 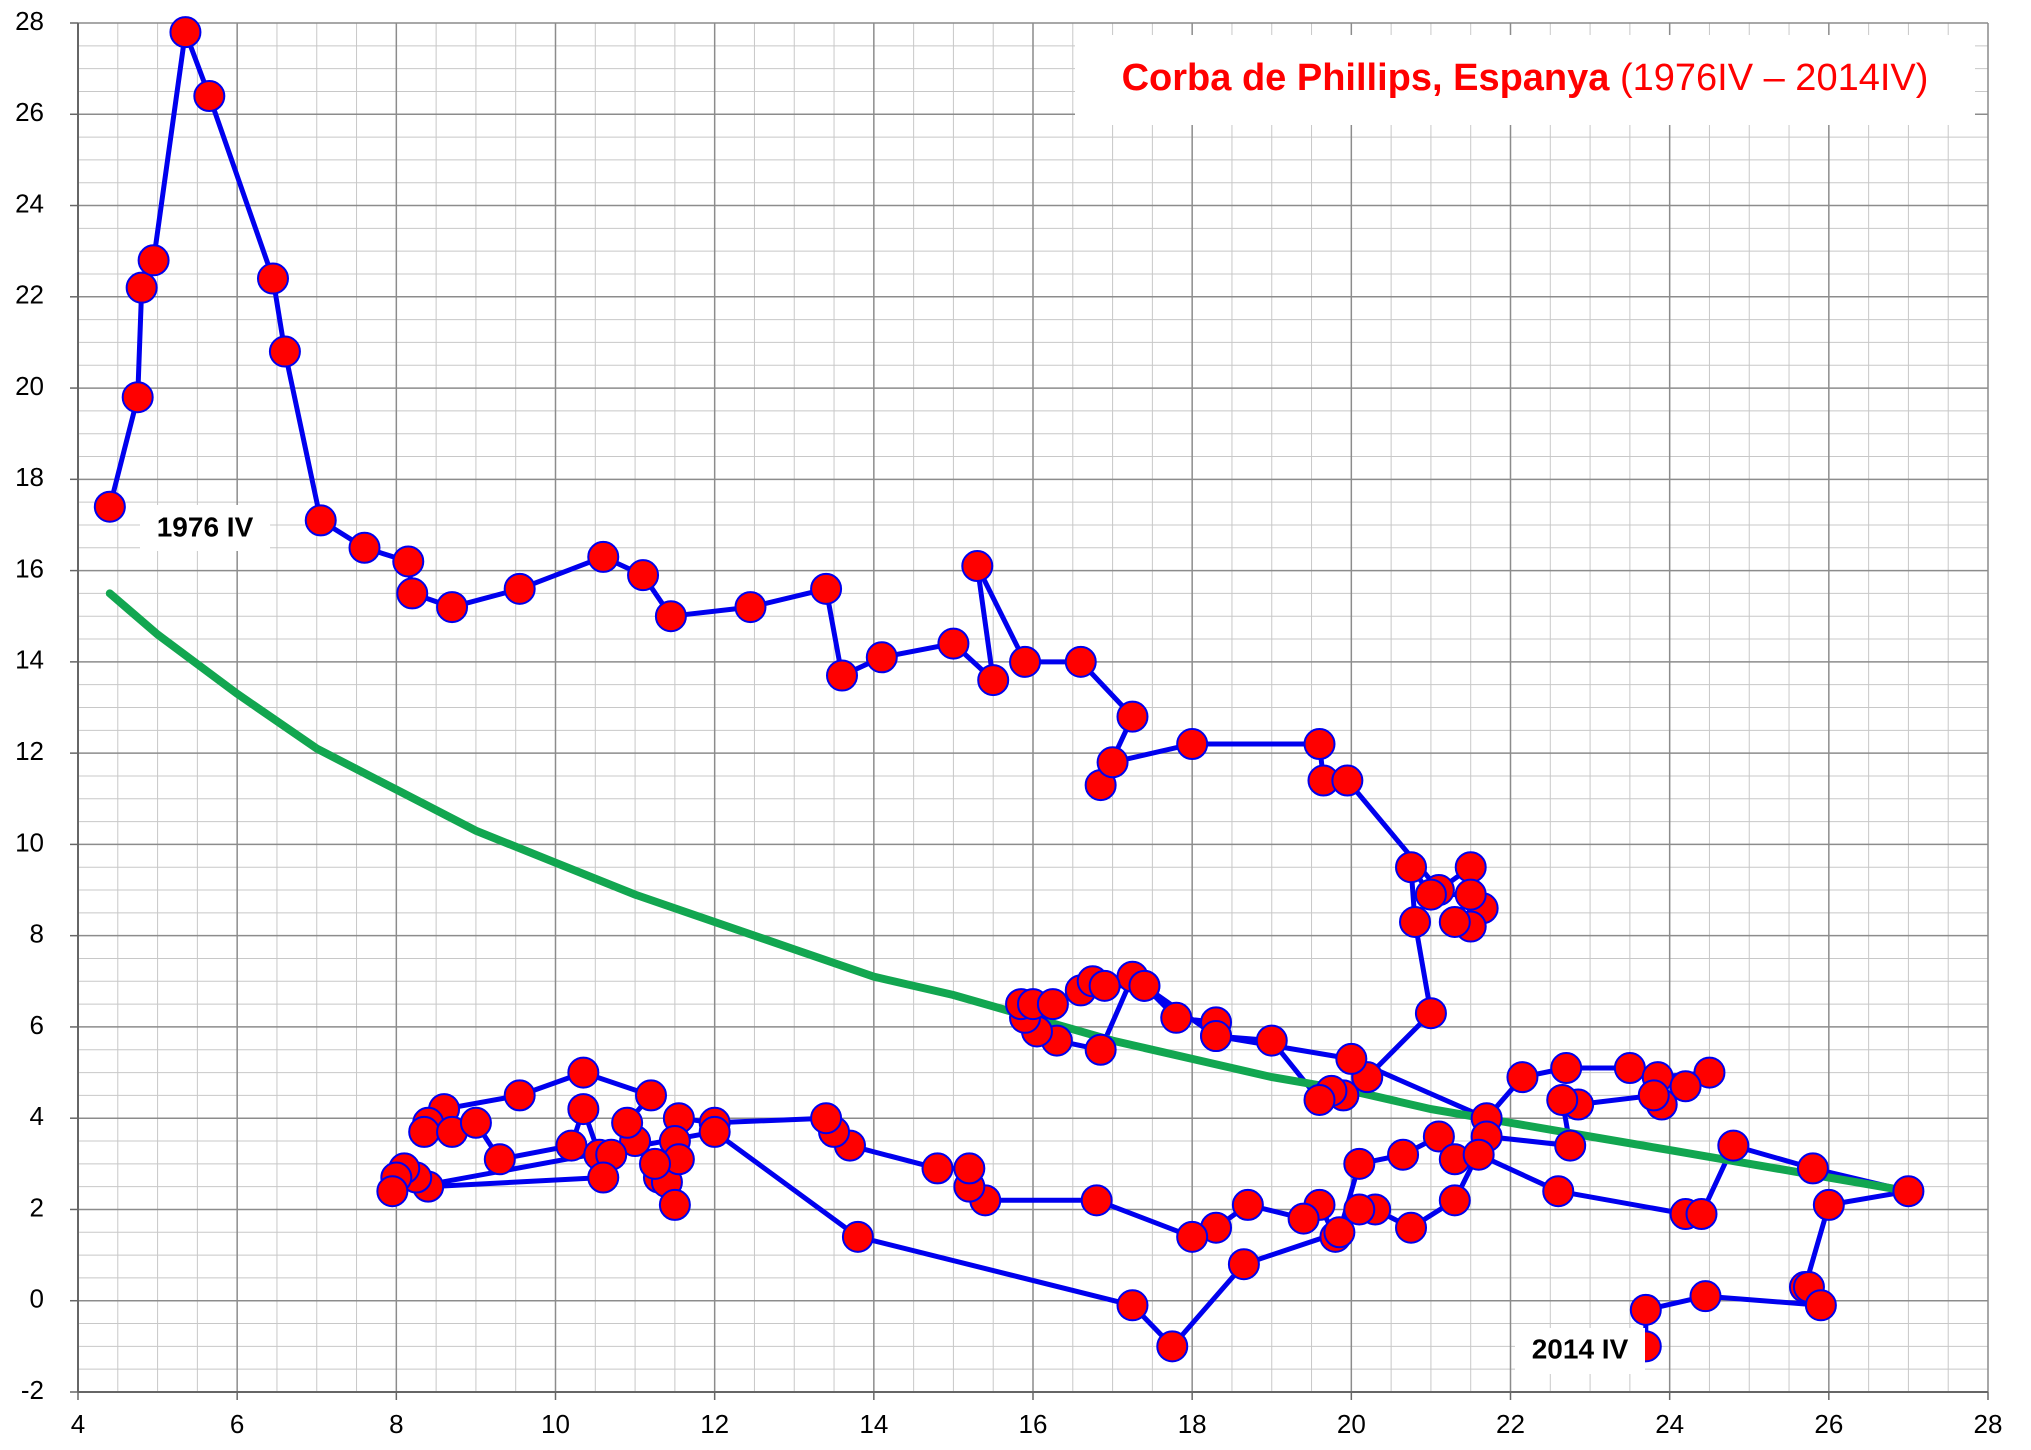 I want to click on x-tick-label: 22, so click(x=1510, y=1424).